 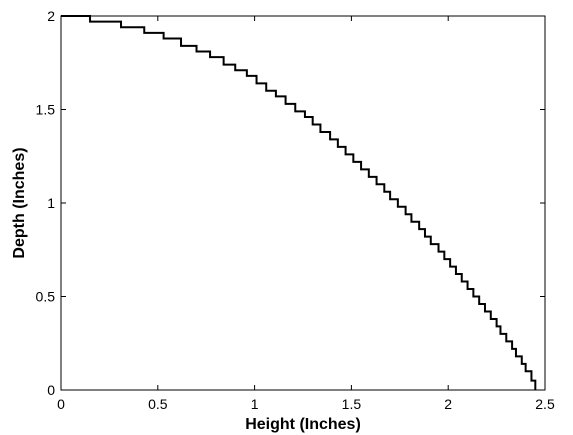 What do you see at coordinates (545, 404) in the screenshot?
I see `x-tick-label: 2.5` at bounding box center [545, 404].